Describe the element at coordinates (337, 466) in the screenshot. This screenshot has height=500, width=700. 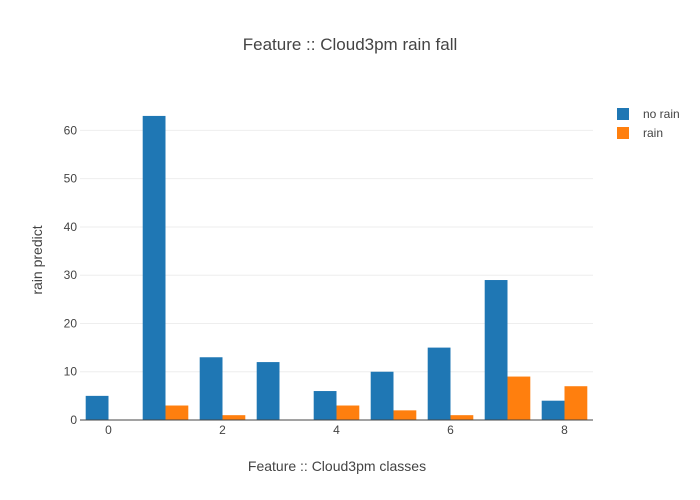
I see `x-axis-title: Feature :: Cloud3pm classes` at that location.